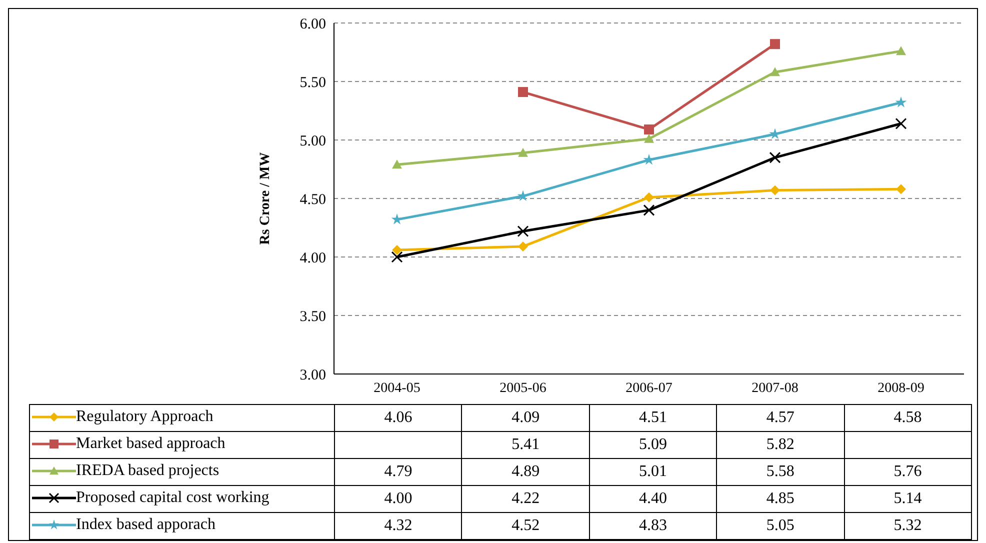 This screenshot has width=986, height=543. I want to click on data-label: 4.83, so click(653, 526).